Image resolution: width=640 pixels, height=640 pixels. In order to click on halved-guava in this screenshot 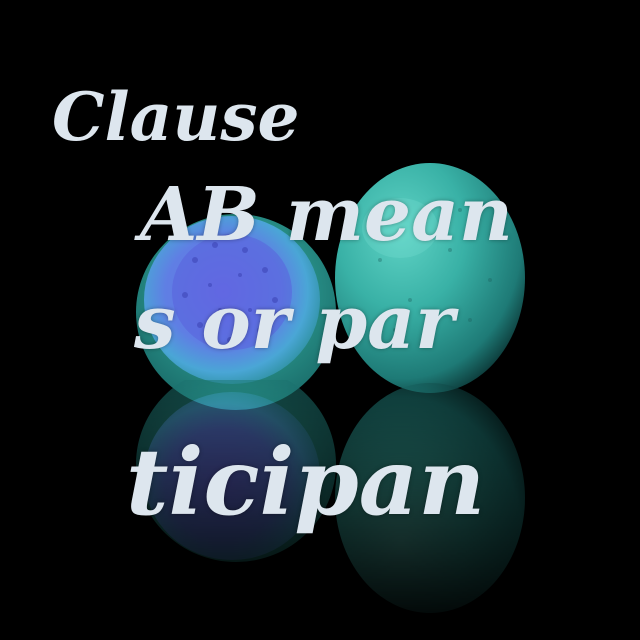, I will do `click(236, 312)`.